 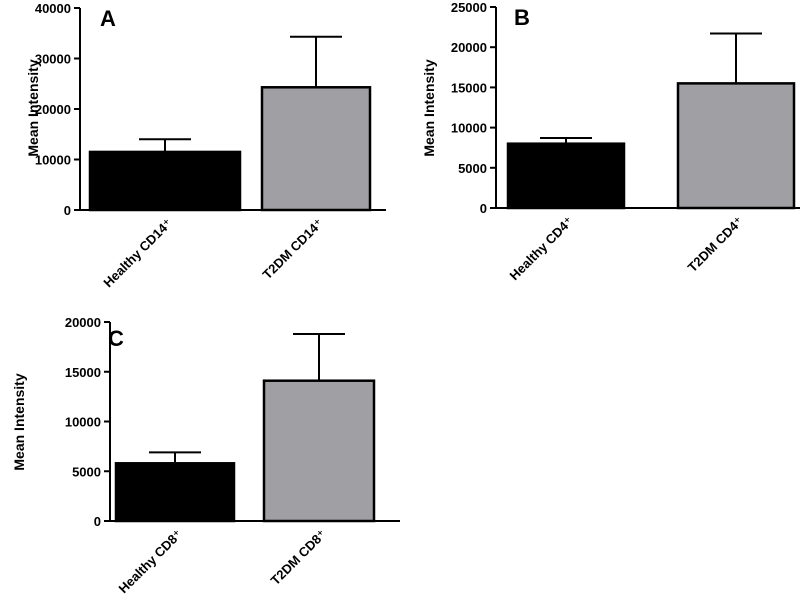 What do you see at coordinates (522, 17) in the screenshot?
I see `panel-letter-b: B` at bounding box center [522, 17].